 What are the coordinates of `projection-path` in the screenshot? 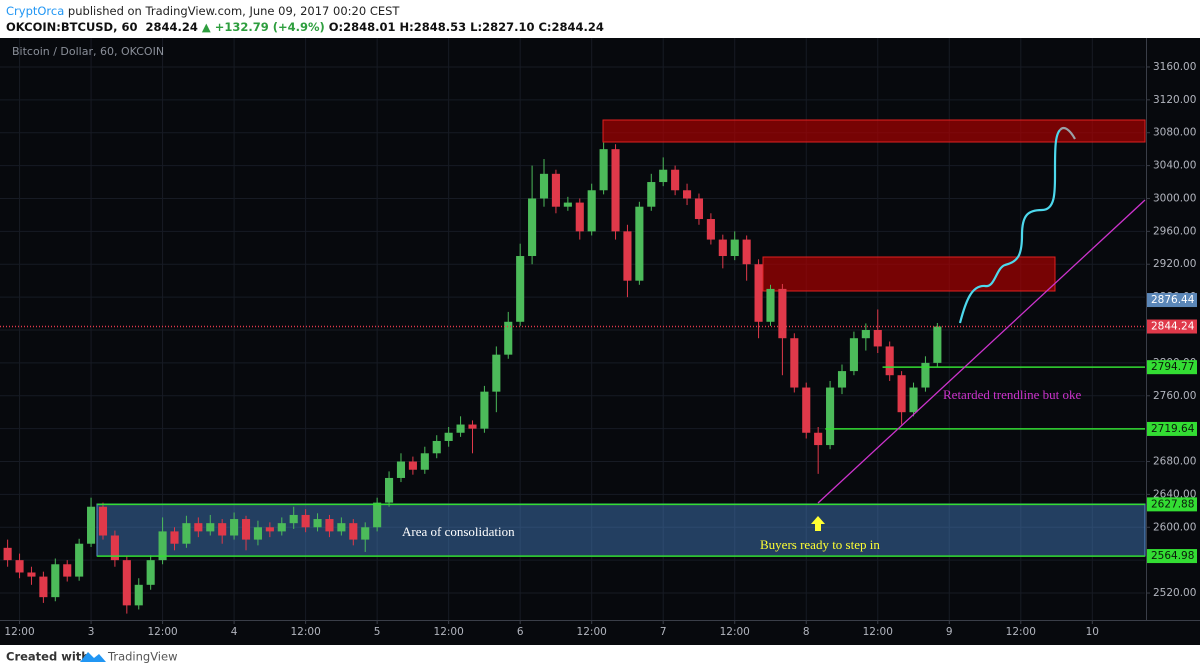 It's located at (1009, 226).